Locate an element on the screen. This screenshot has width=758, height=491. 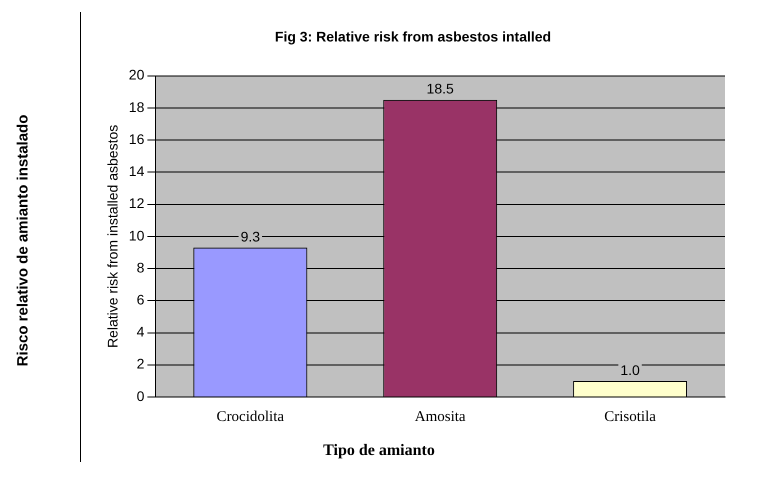
y-tick-label: 0 is located at coordinates (140, 396).